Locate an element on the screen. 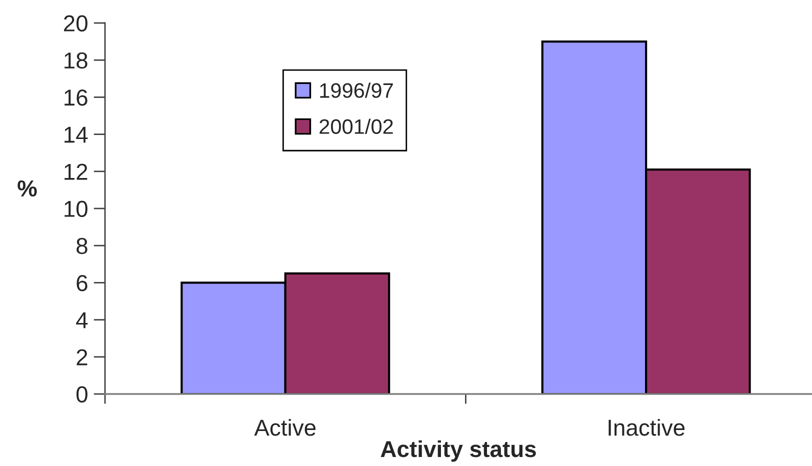 This screenshot has width=812, height=466. y-tick-label: 8 is located at coordinates (82, 246).